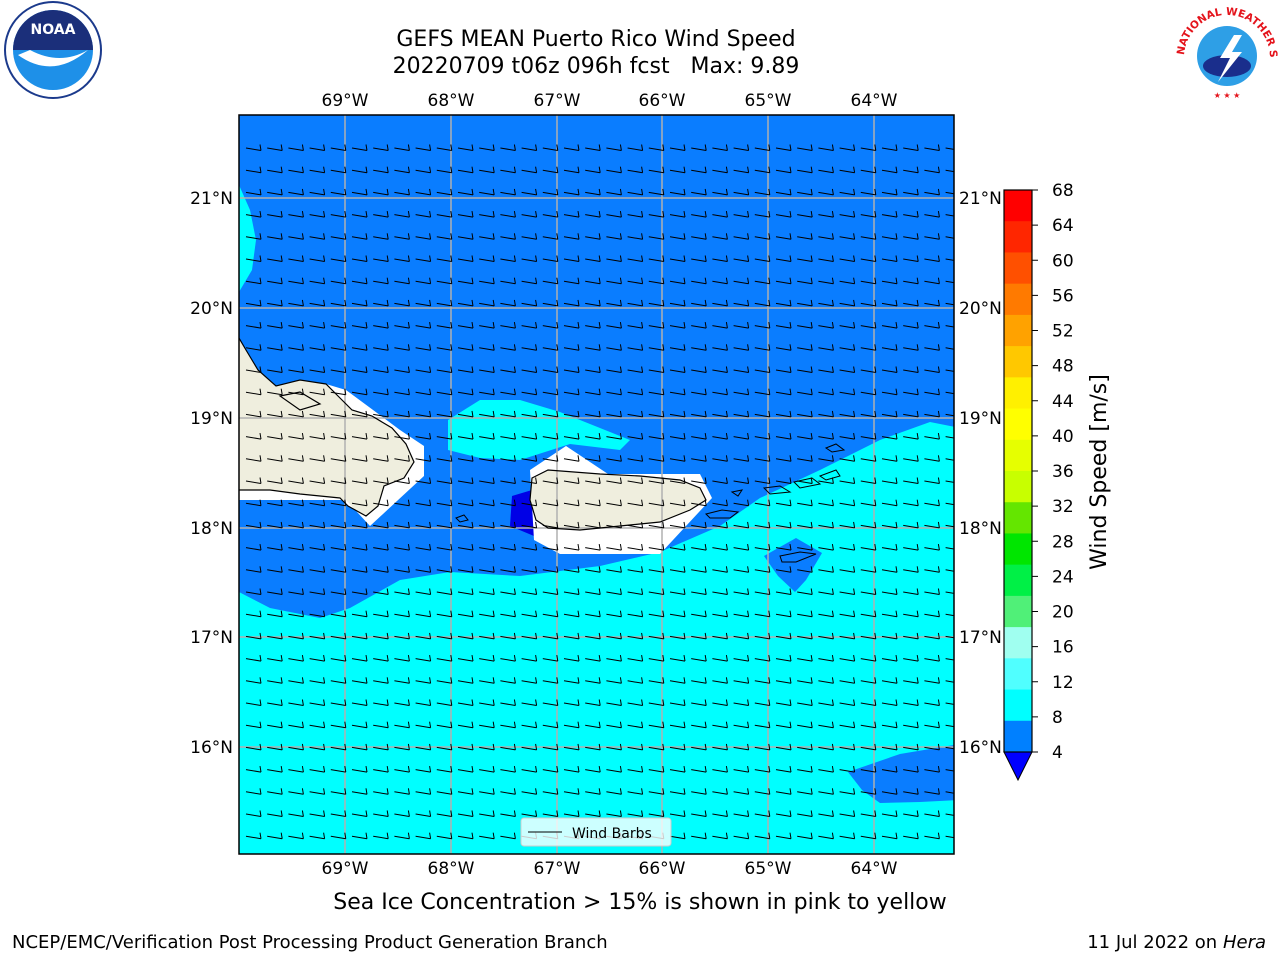  Describe the element at coordinates (211, 419) in the screenshot. I see `lat-label-left: 19°N` at that location.